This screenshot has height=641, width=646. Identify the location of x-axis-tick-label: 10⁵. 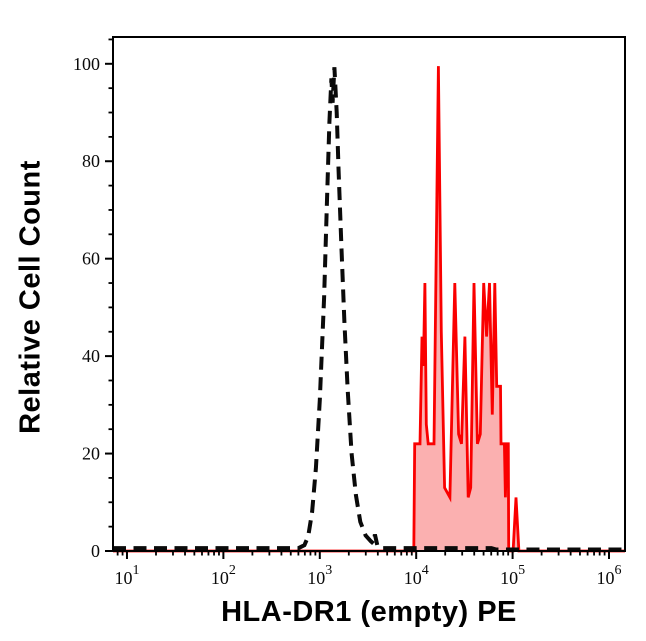
(512, 575).